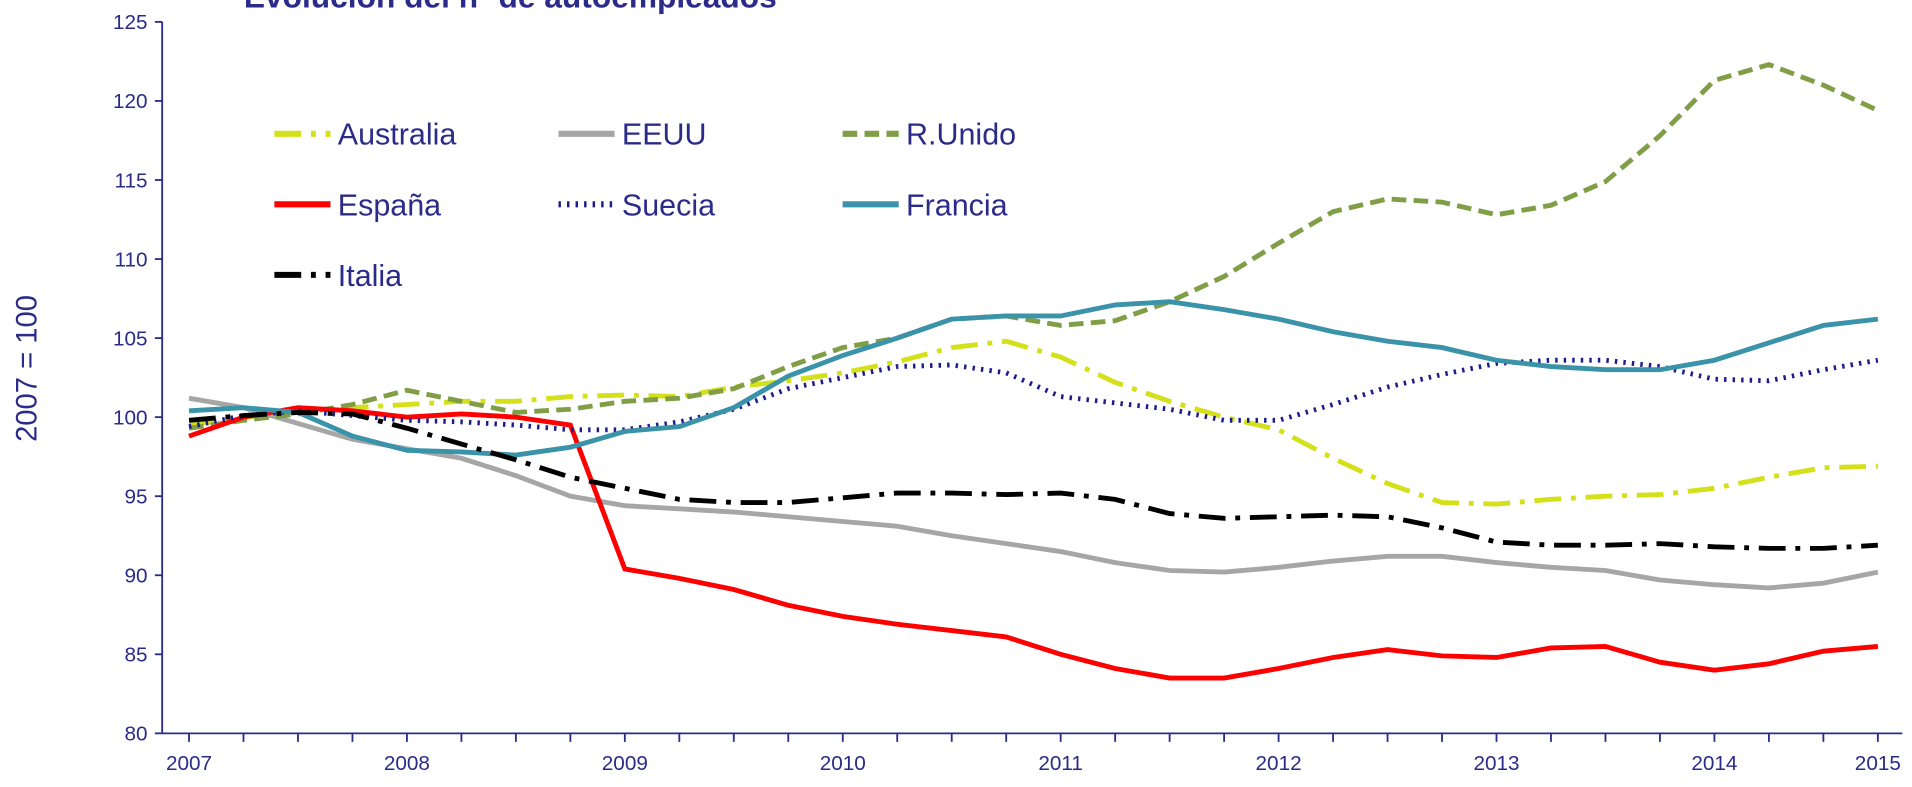  Describe the element at coordinates (130, 338) in the screenshot. I see `y-tick-label: 105` at that location.